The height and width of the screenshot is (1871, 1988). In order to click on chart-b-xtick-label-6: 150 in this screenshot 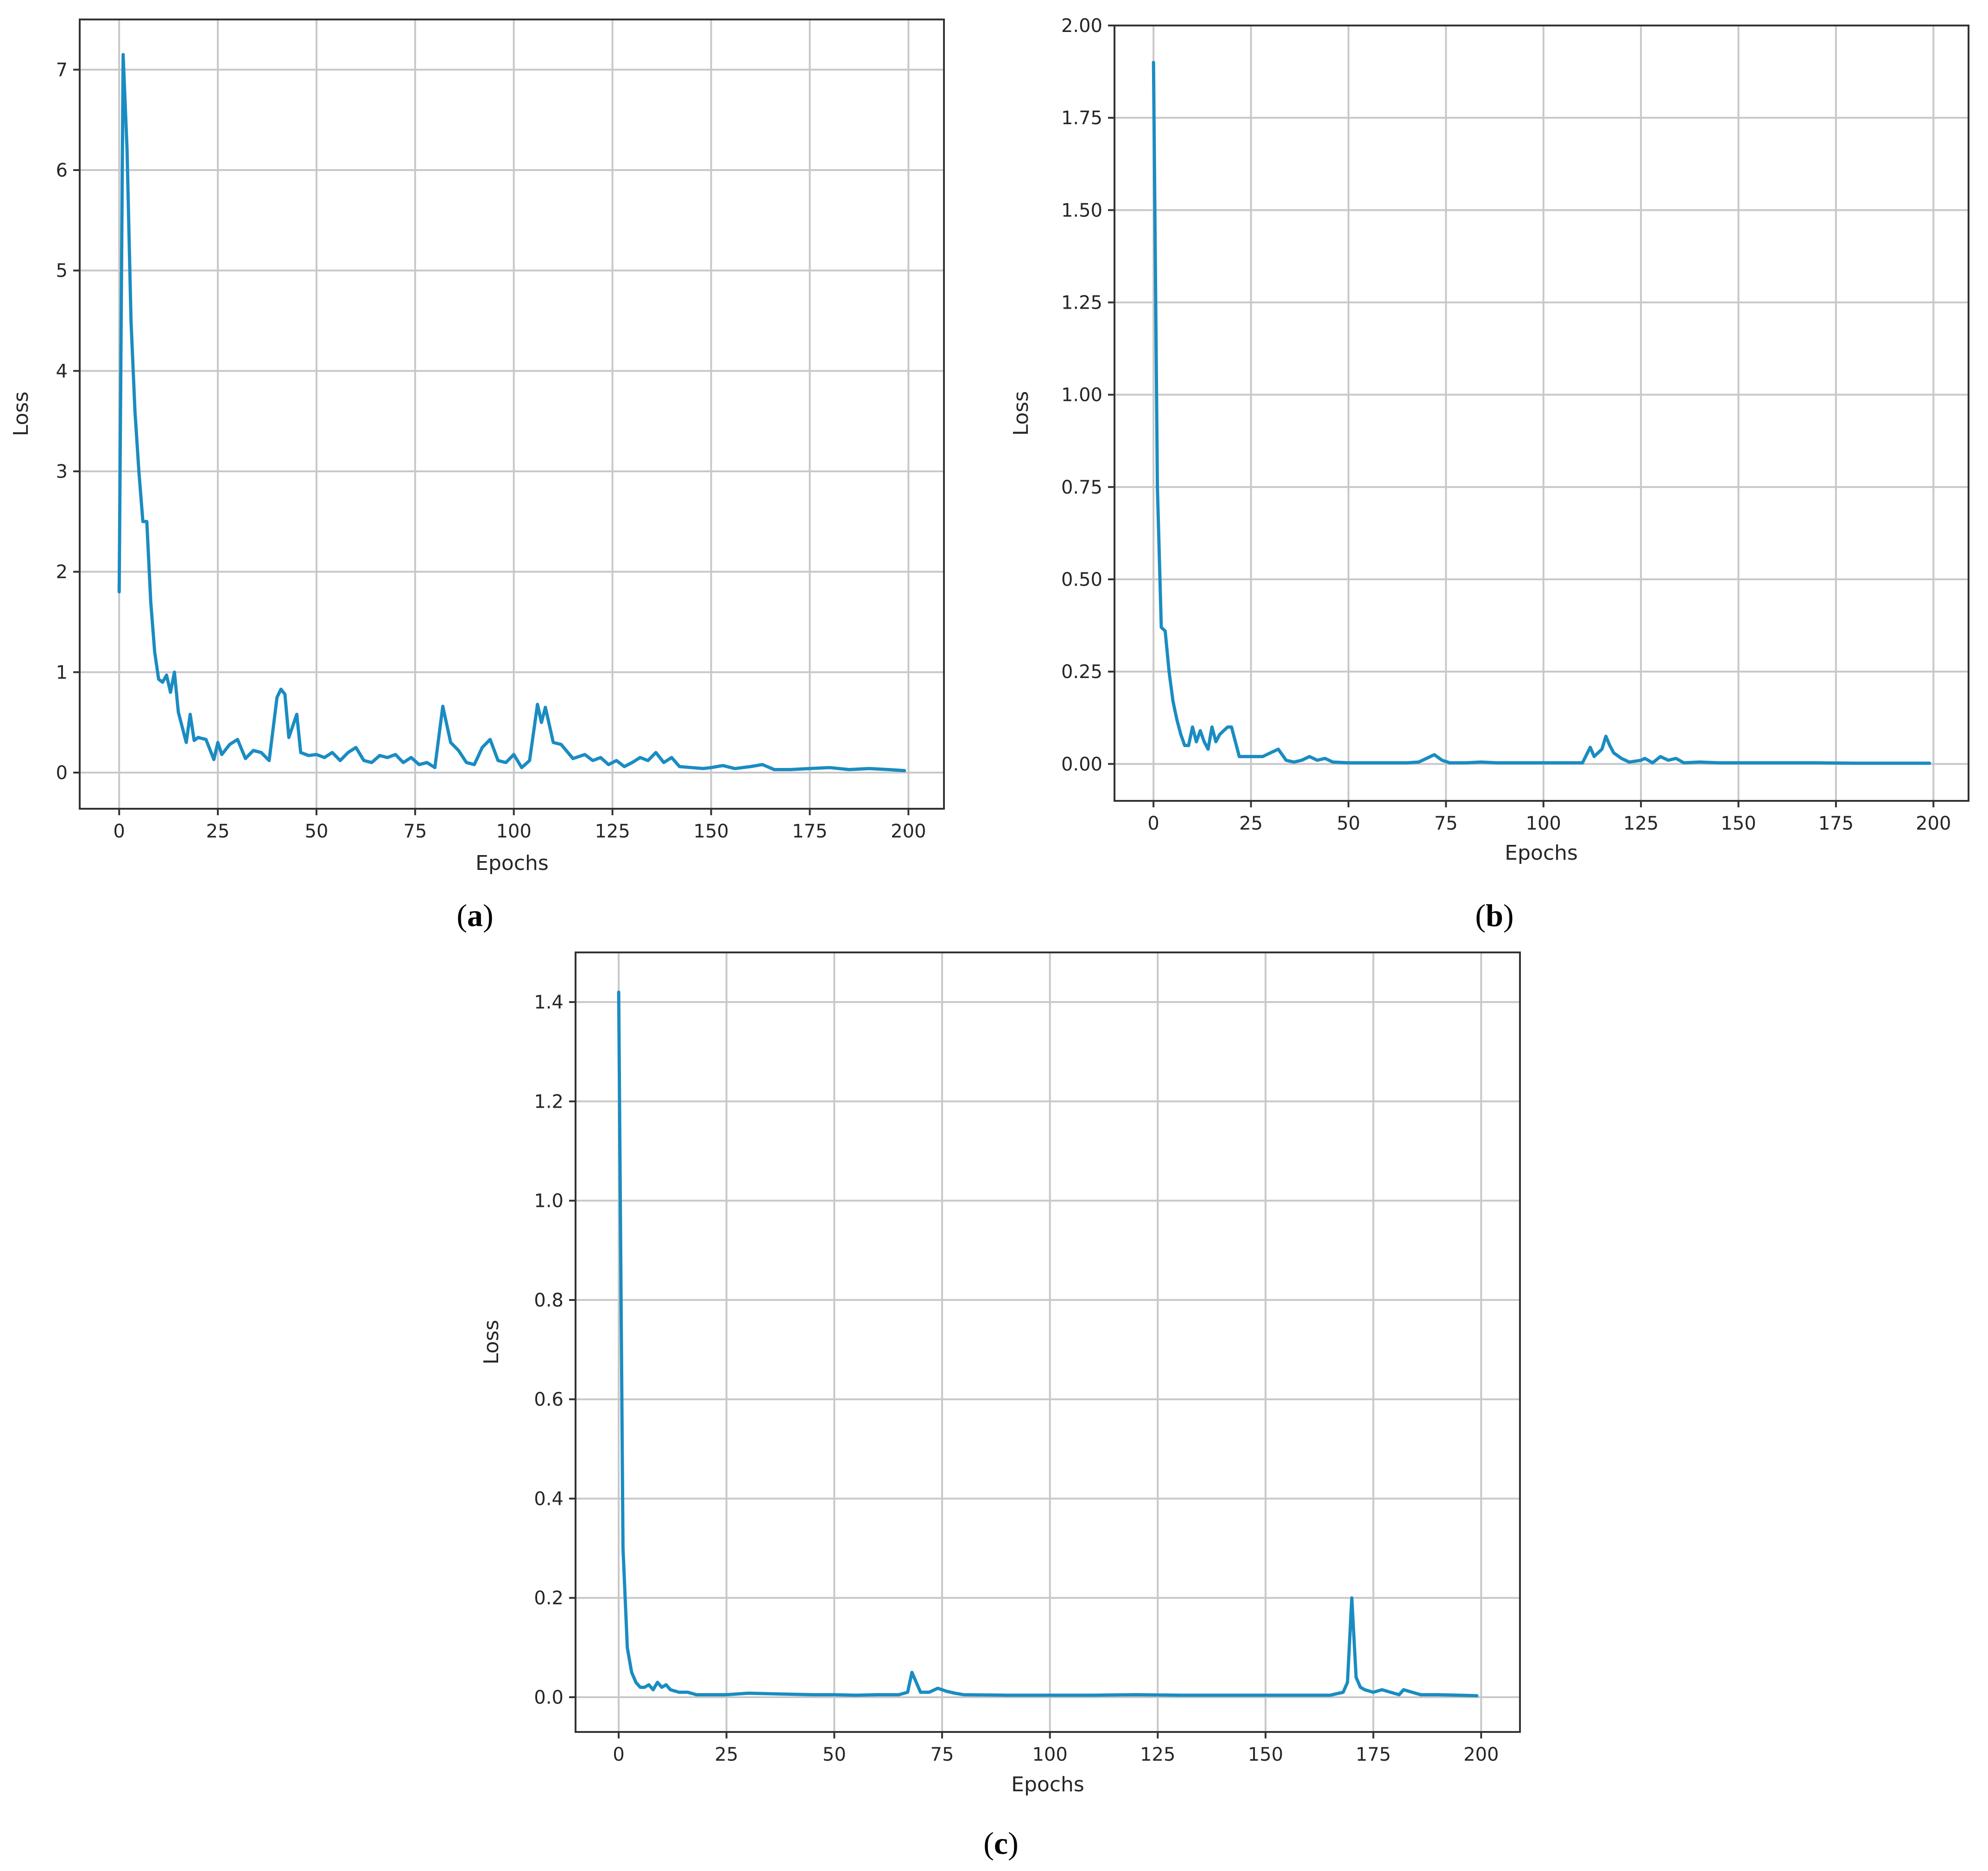, I will do `click(1739, 823)`.